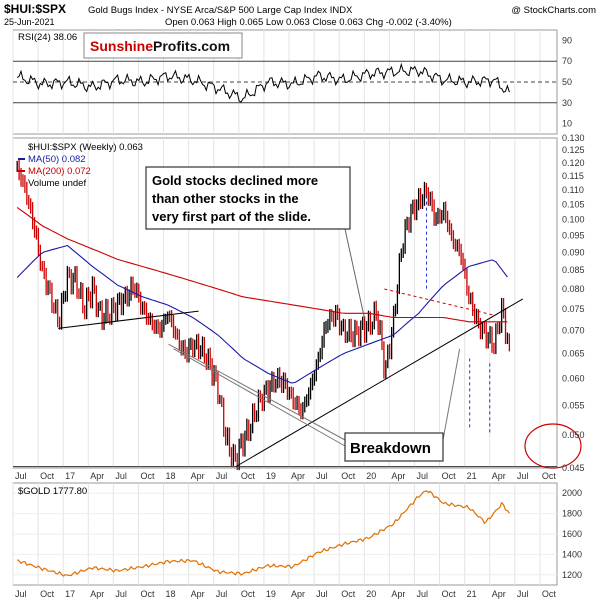 The width and height of the screenshot is (600, 600). What do you see at coordinates (171, 594) in the screenshot?
I see `gold-x-tick-label: 18` at bounding box center [171, 594].